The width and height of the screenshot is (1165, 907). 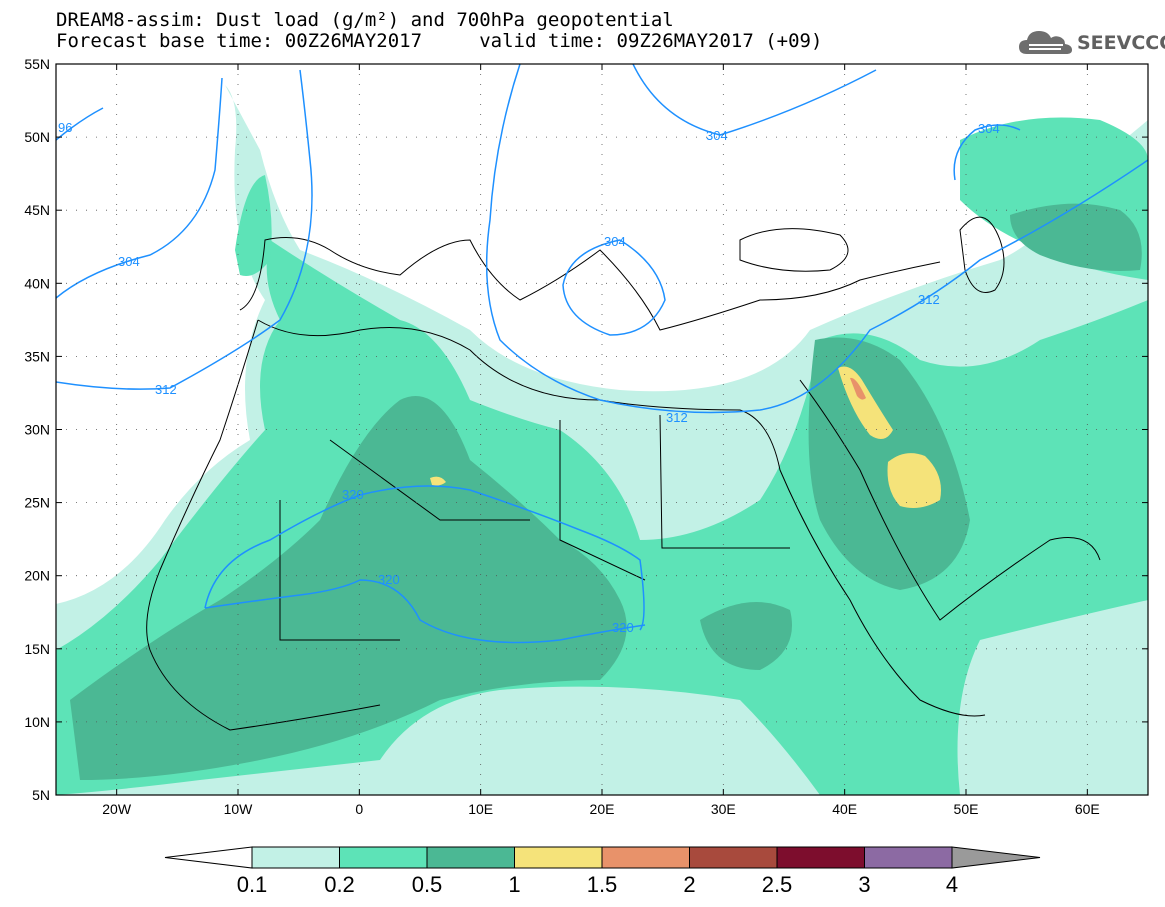 I want to click on dust-band-1.0, so click(x=865, y=402).